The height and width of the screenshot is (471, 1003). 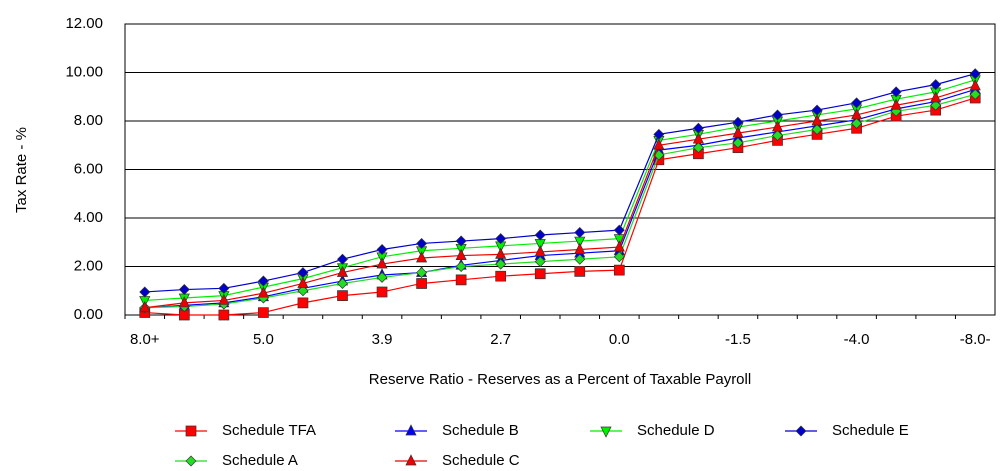 I want to click on x-tick-label: 3.9, so click(x=382, y=339).